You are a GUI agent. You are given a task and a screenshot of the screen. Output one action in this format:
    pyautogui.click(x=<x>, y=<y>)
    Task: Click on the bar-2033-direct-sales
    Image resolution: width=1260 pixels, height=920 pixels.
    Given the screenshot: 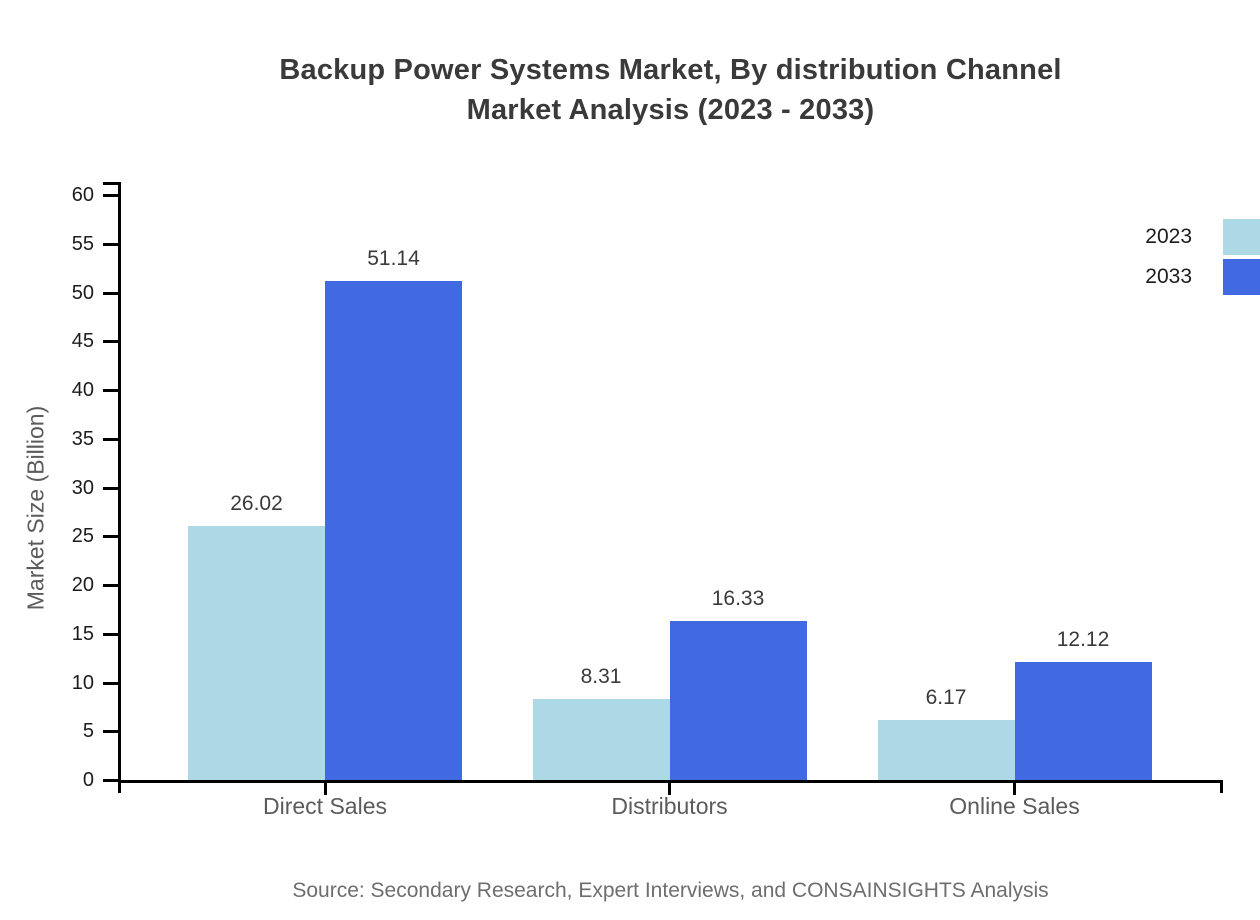 What is the action you would take?
    pyautogui.click(x=393, y=530)
    